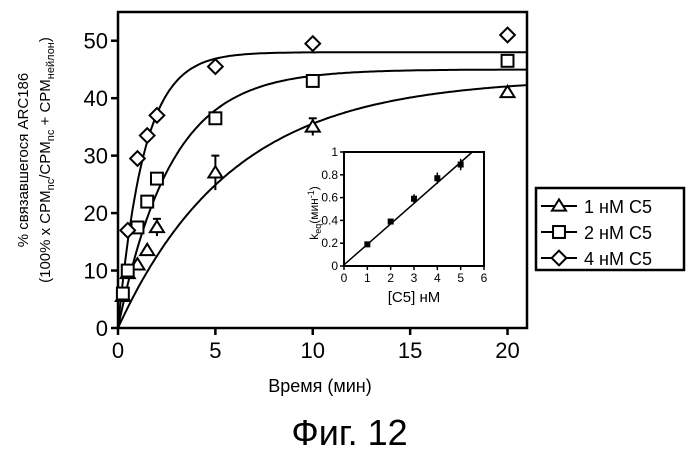 This screenshot has height=463, width=699. I want to click on y-tick-label: 0, so click(102, 328).